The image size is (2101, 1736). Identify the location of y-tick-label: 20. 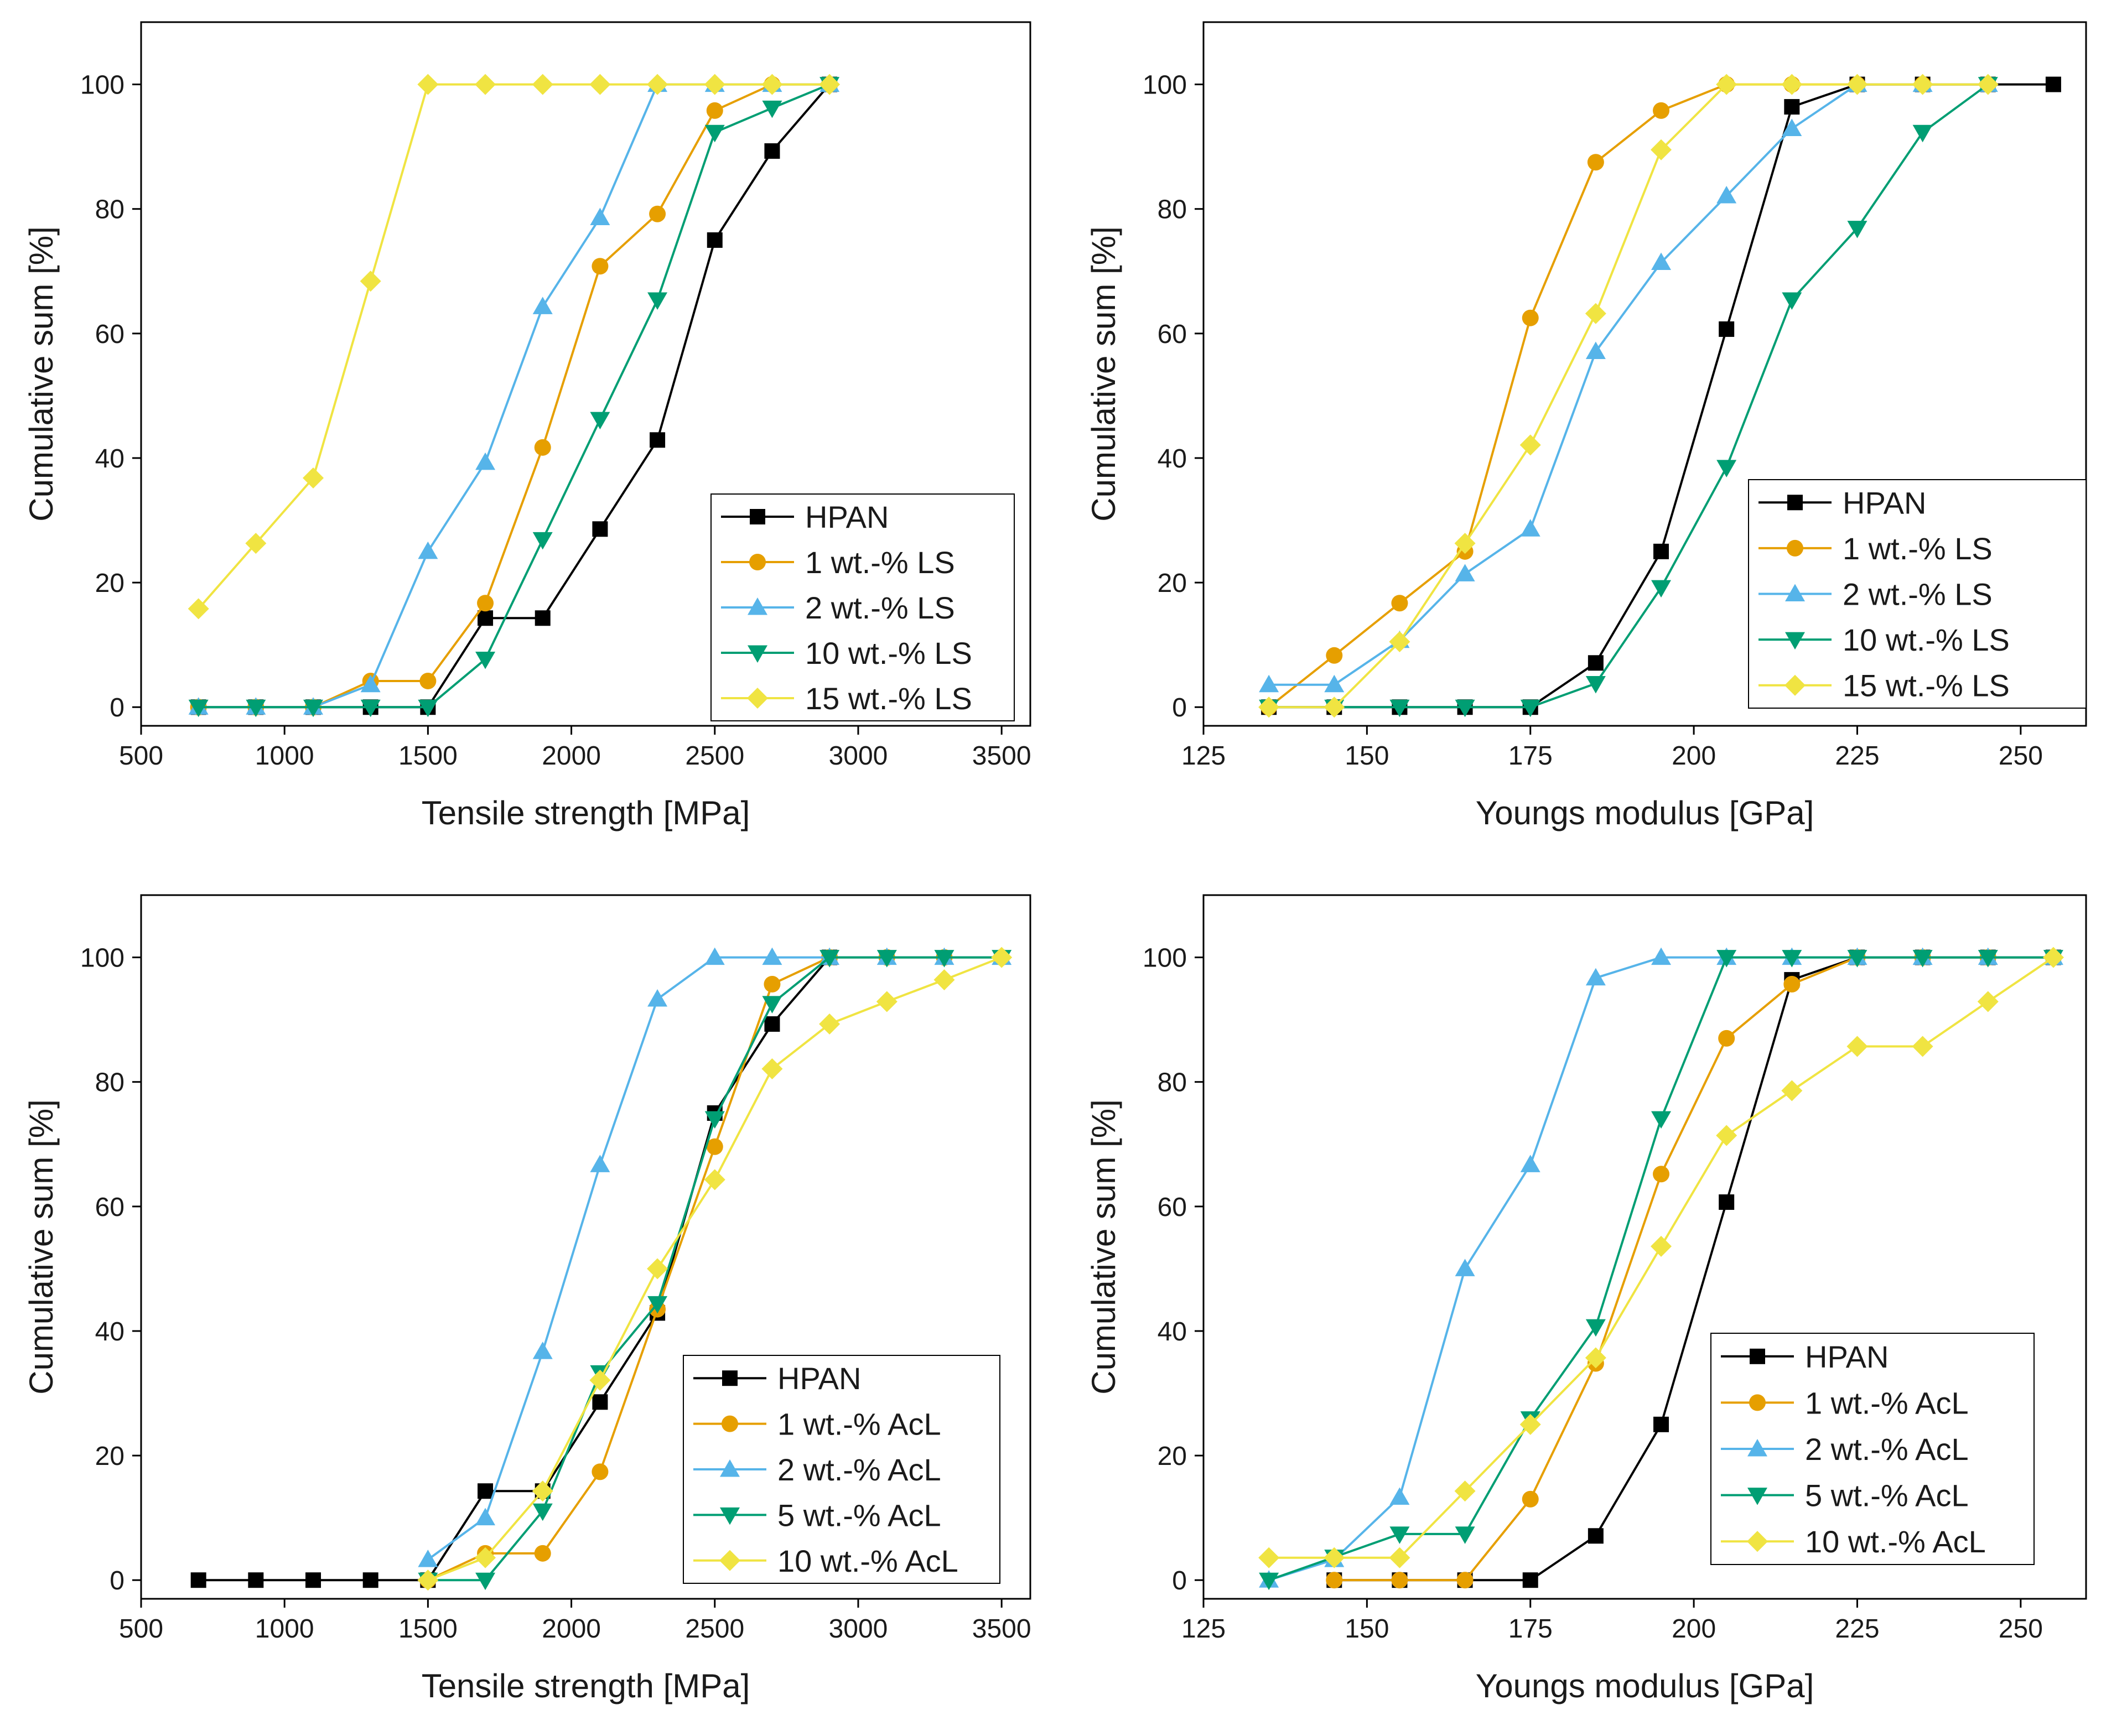
(1172, 1456).